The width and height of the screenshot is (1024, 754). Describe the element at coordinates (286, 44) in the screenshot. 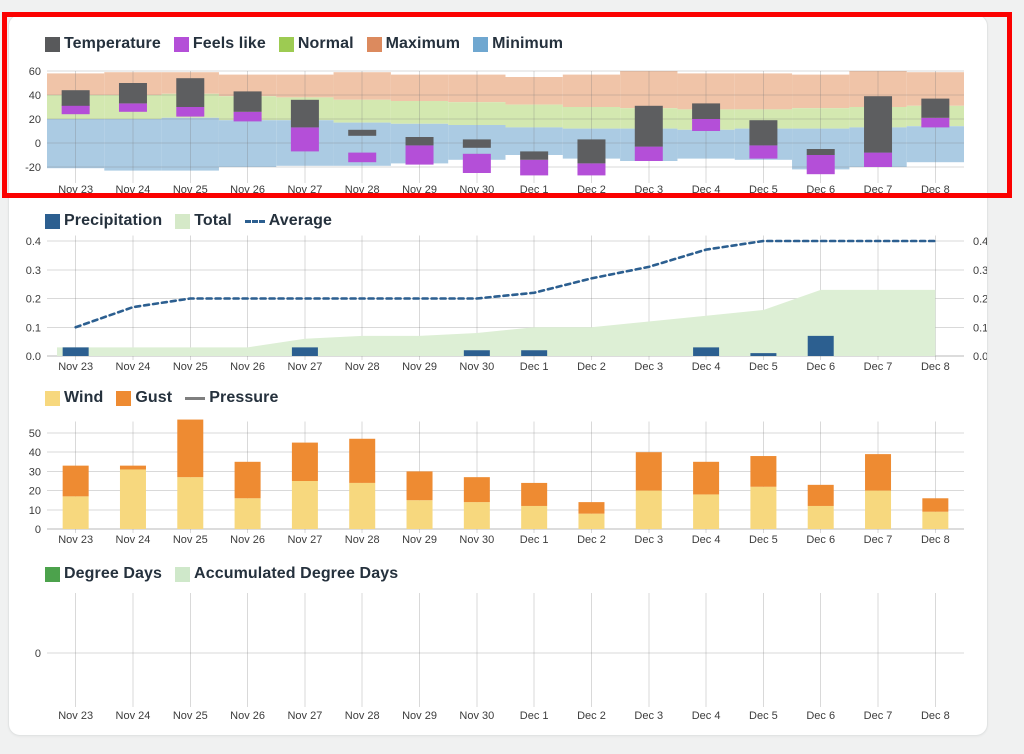

I see `normal-swatch-icon` at that location.